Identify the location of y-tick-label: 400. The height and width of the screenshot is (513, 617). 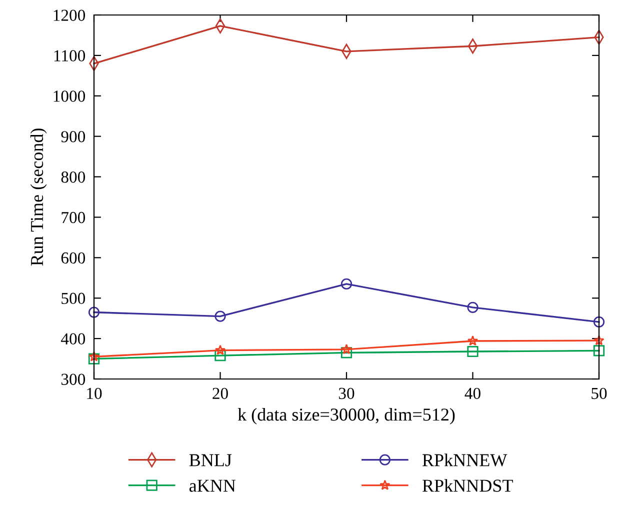
(73, 338).